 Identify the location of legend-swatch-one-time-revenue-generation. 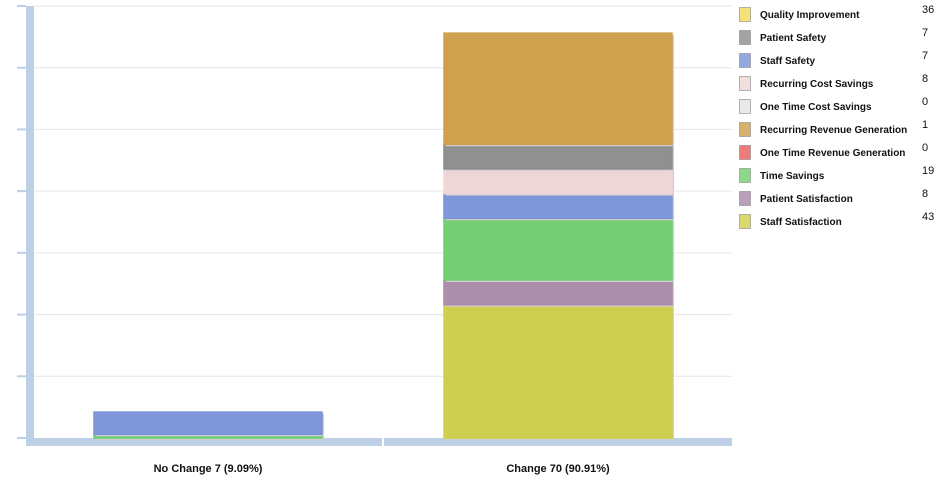
(745, 152).